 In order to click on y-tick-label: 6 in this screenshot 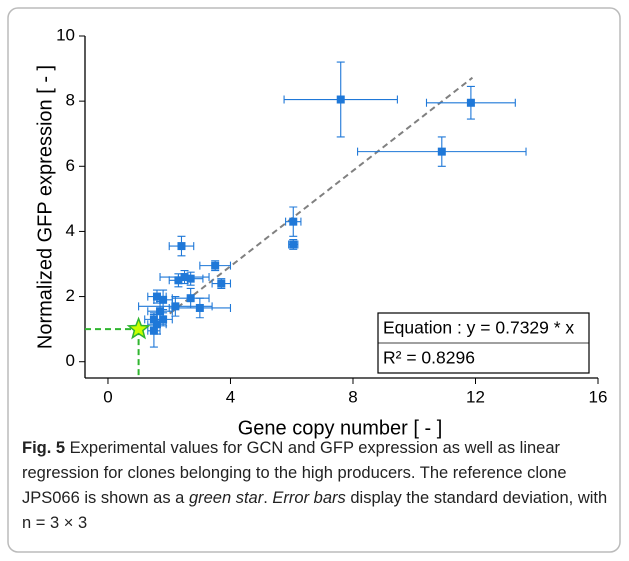, I will do `click(70, 165)`.